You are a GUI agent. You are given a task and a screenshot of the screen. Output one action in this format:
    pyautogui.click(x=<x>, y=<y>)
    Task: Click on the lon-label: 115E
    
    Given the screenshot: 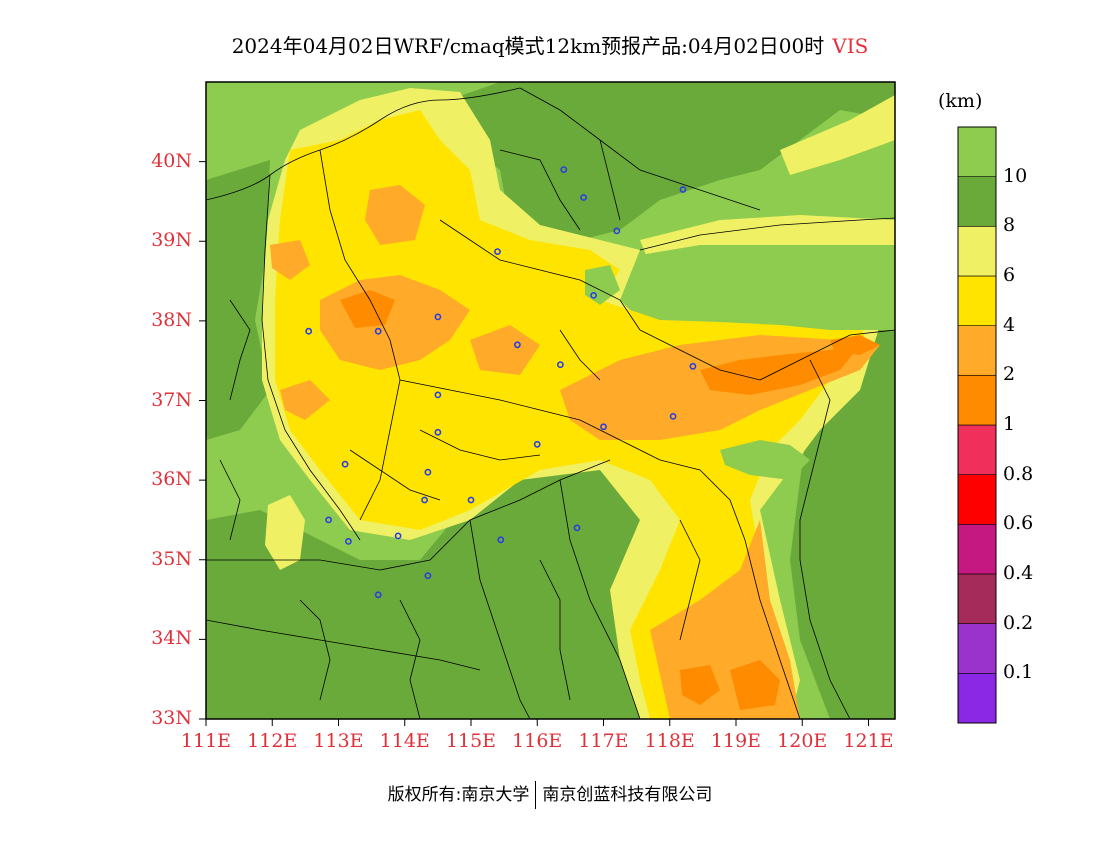 What is the action you would take?
    pyautogui.click(x=471, y=741)
    